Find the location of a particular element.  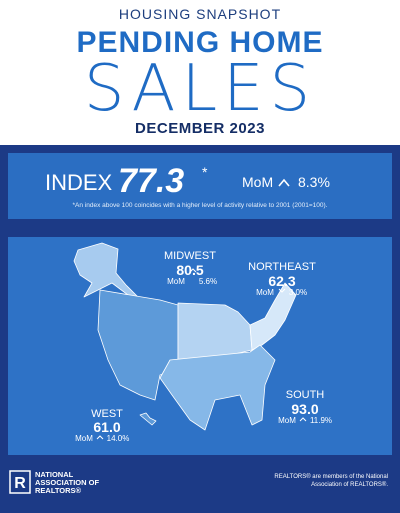

index-marker: * is located at coordinates (205, 172).